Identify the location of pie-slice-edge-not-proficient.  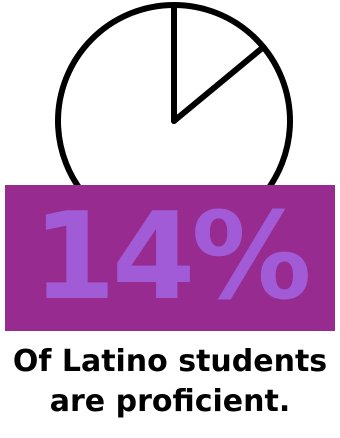
(219, 84).